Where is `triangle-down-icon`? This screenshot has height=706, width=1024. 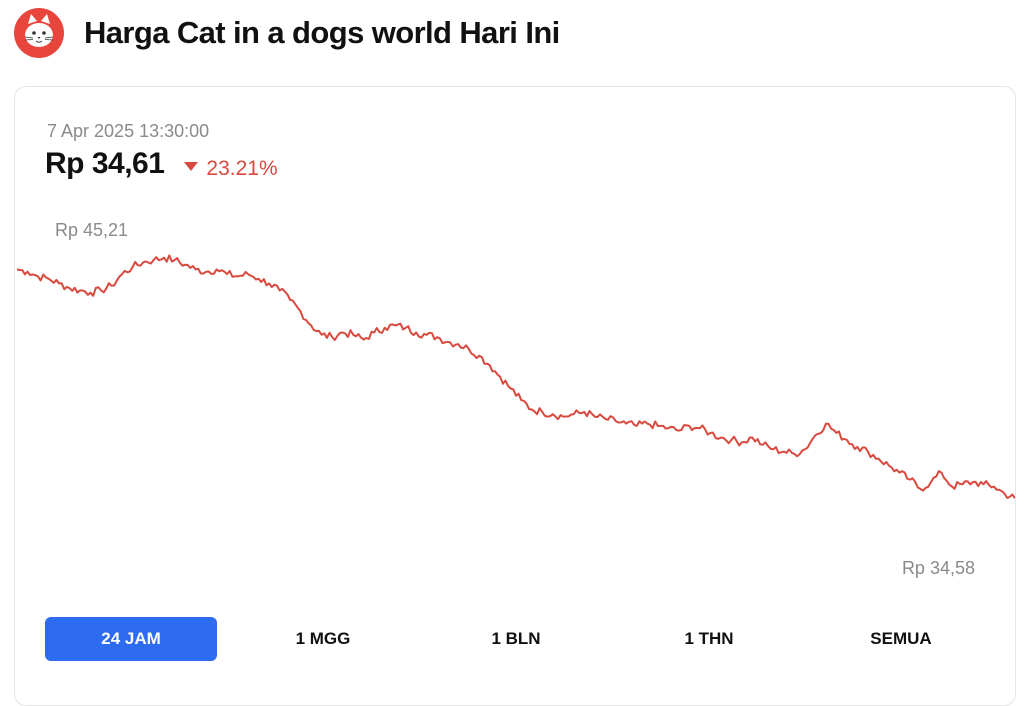
triangle-down-icon is located at coordinates (191, 166).